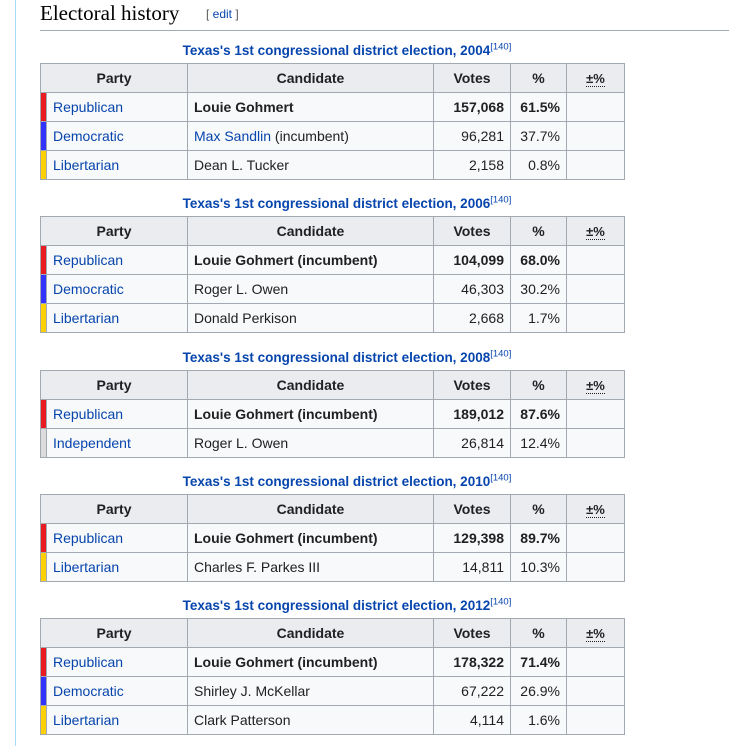  What do you see at coordinates (241, 165) in the screenshot?
I see `candidate-name: Dean L. Tucker` at bounding box center [241, 165].